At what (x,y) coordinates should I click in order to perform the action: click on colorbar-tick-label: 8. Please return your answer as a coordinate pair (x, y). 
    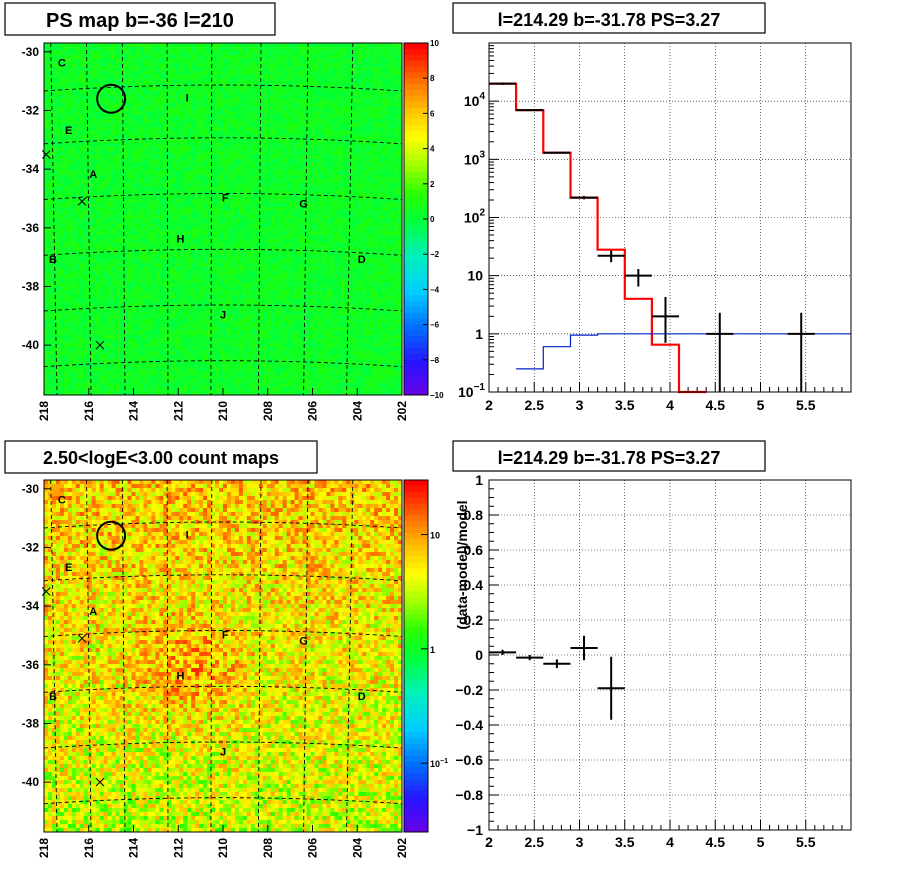
    Looking at the image, I should click on (432, 78).